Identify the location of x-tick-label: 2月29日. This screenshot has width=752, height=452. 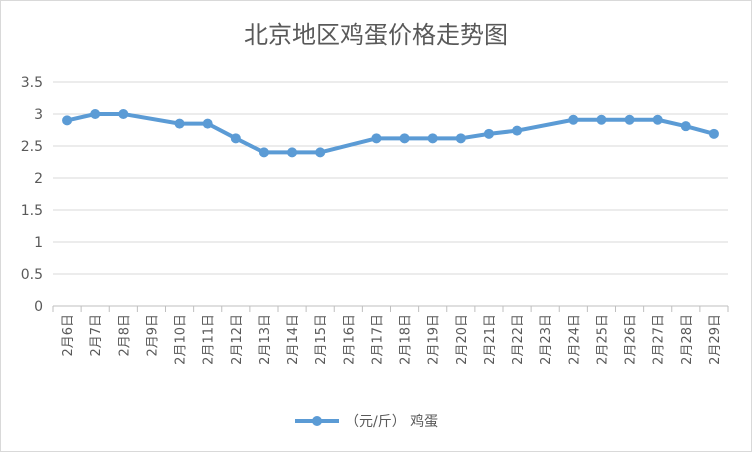
(715, 339).